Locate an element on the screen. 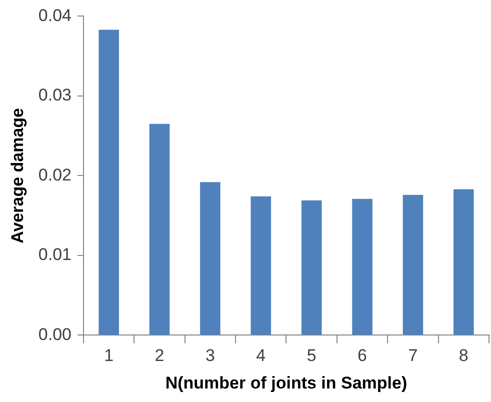  x-tick-label: 3 is located at coordinates (210, 356).